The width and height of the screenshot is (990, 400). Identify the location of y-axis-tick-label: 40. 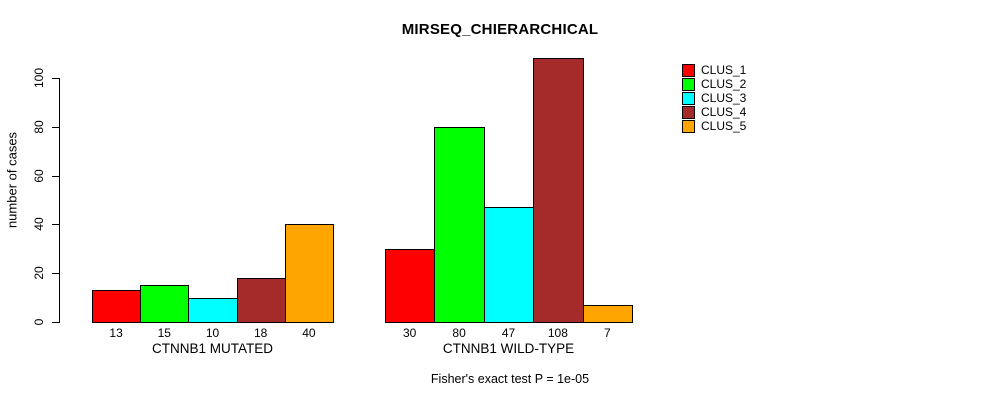
(39, 224).